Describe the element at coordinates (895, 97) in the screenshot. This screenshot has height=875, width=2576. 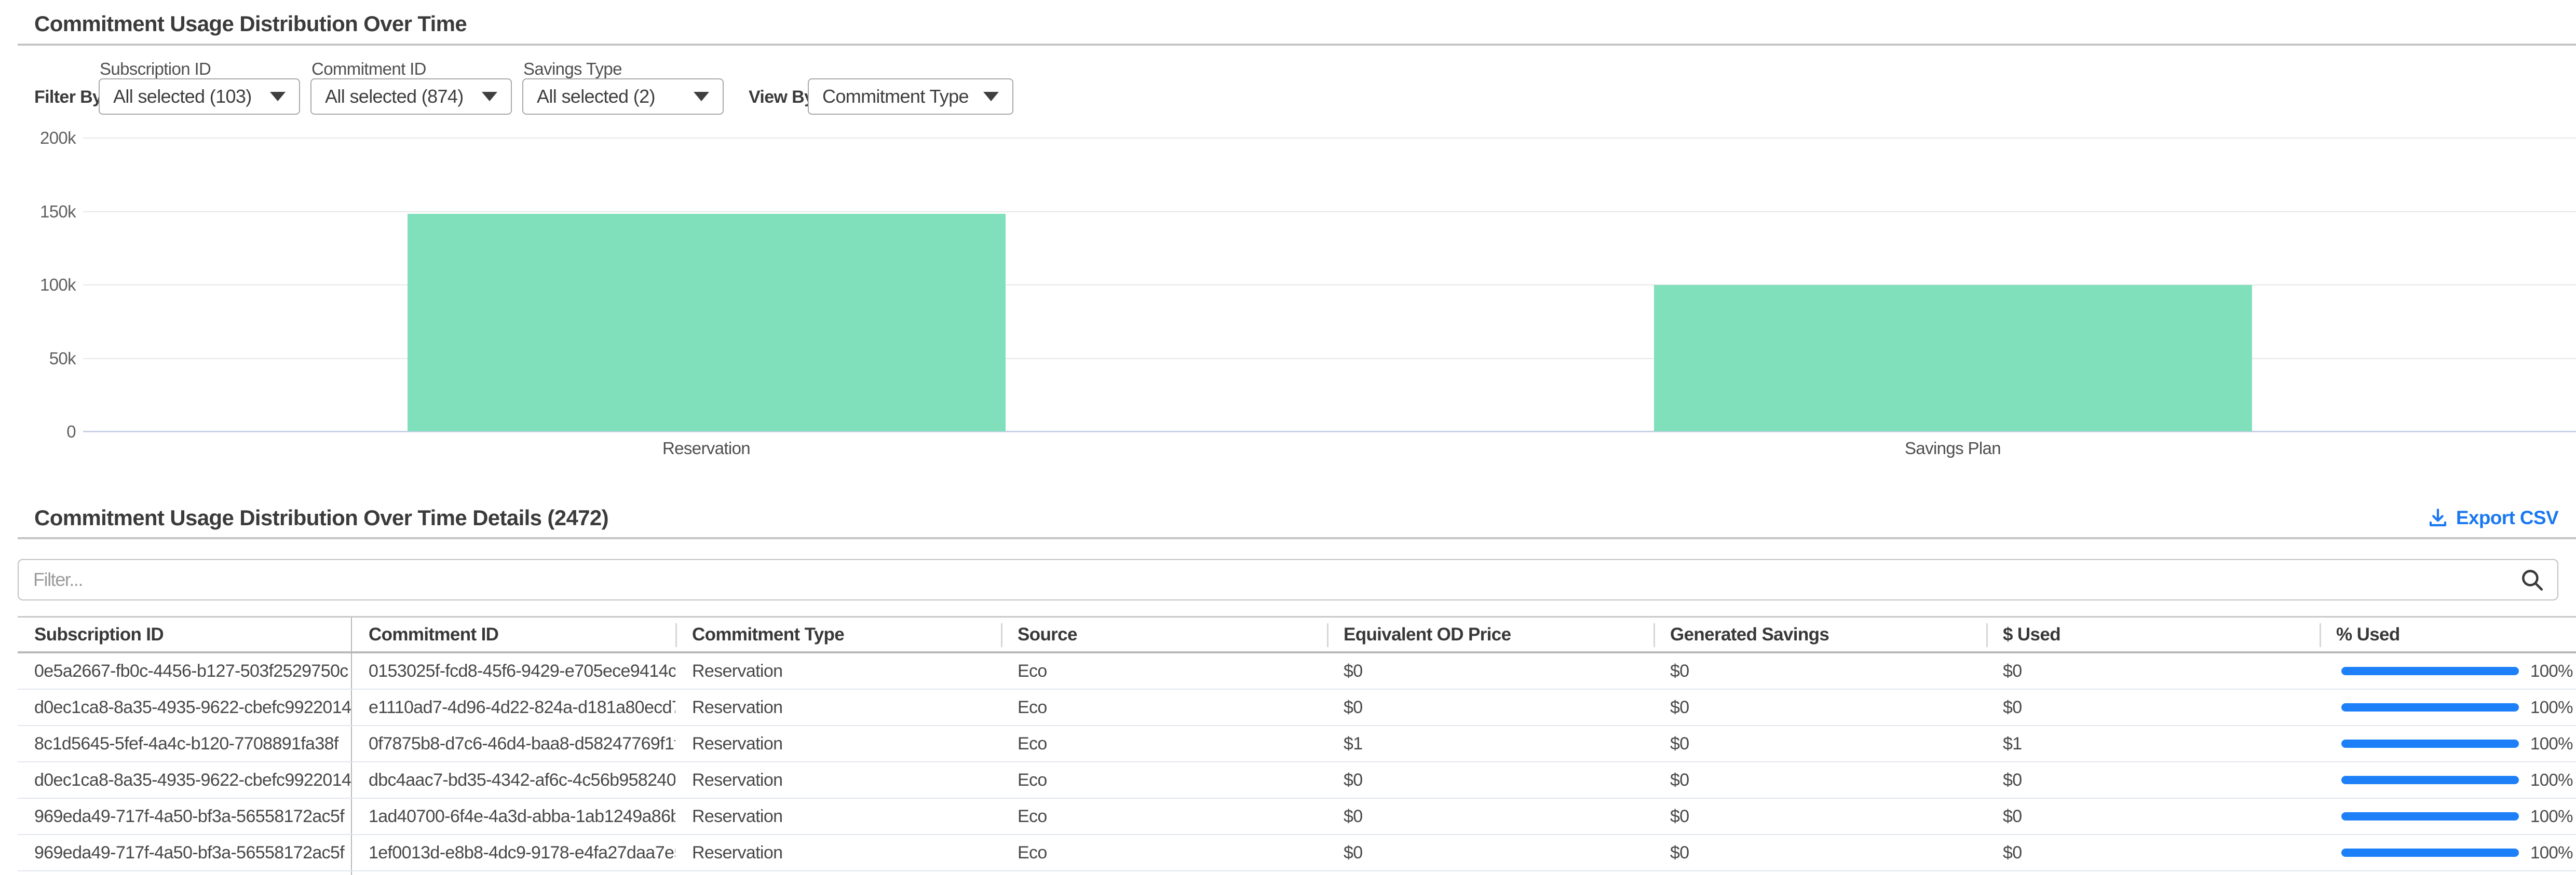
I see `view-by-select-value: Commitment Type` at that location.